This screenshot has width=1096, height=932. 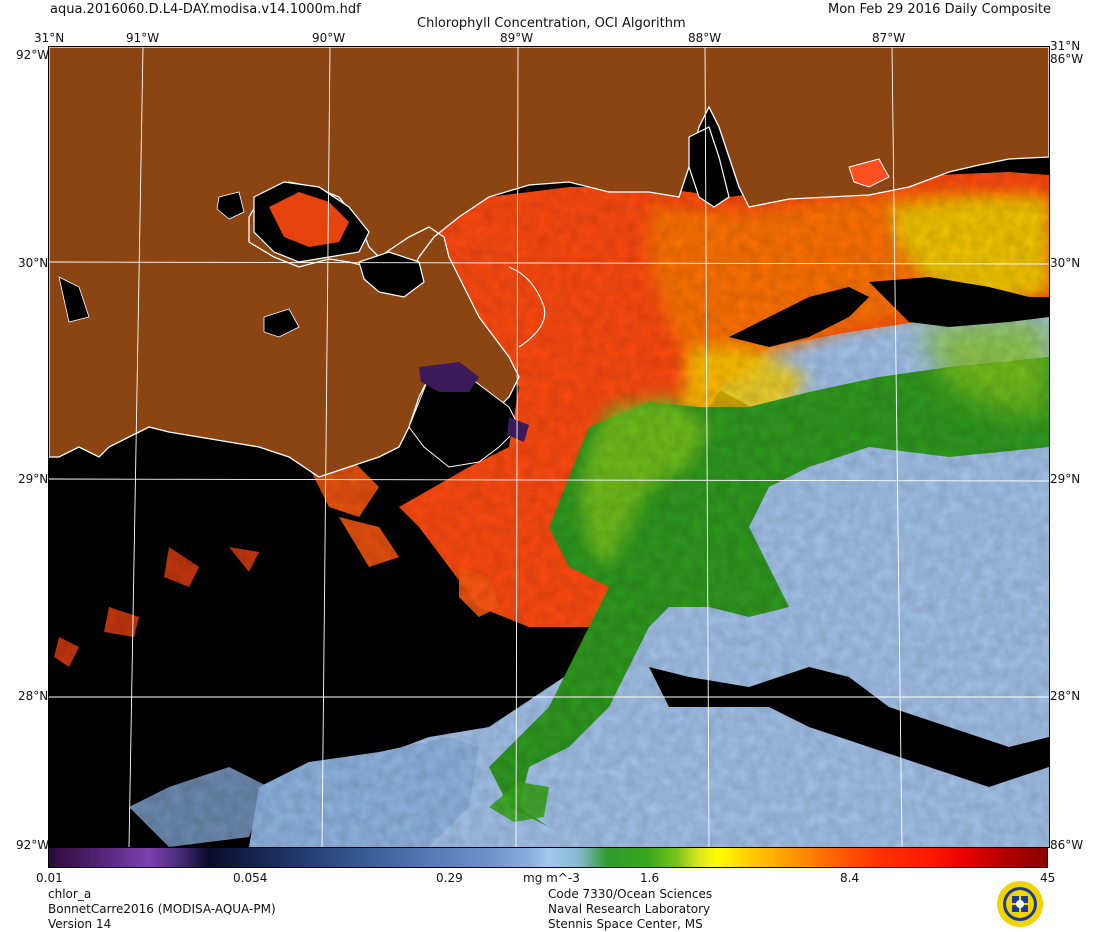 What do you see at coordinates (49, 878) in the screenshot?
I see `colorbar-label-min: 0.01` at bounding box center [49, 878].